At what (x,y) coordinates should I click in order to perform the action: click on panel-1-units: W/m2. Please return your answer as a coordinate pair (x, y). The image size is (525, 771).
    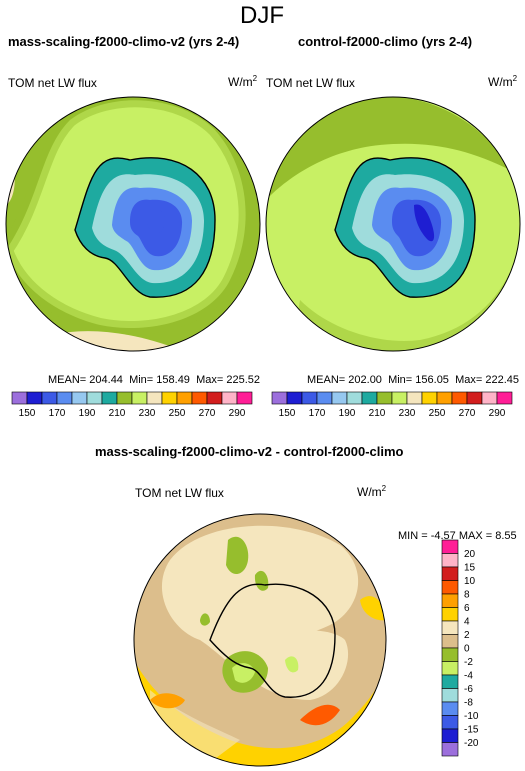
    Looking at the image, I should click on (242, 81).